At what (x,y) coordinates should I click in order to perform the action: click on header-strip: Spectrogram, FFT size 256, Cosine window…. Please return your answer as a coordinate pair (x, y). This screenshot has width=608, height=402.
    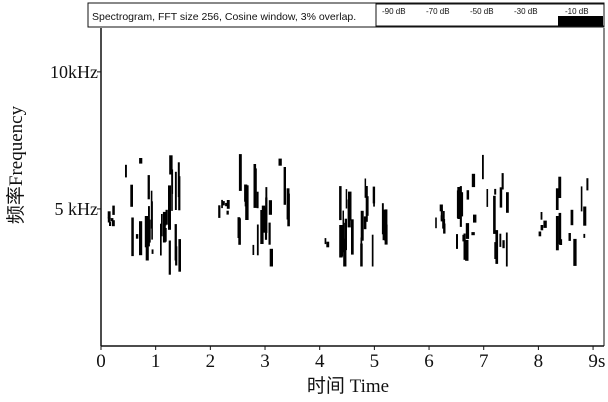
    Looking at the image, I should click on (346, 15).